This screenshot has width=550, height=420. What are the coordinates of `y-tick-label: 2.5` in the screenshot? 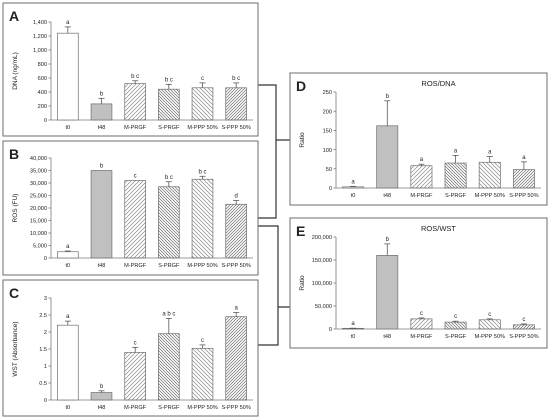 It's located at (43, 316).